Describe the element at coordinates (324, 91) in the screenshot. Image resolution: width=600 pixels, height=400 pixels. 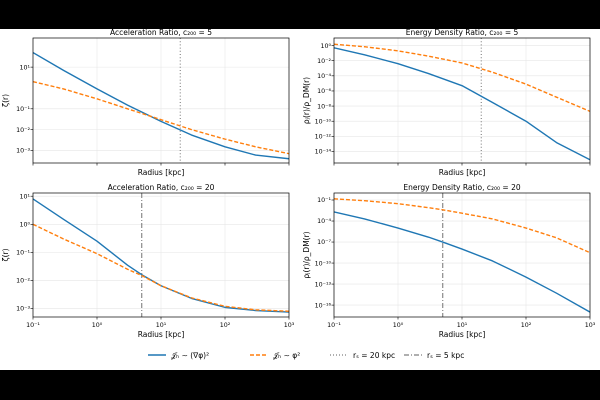
I see `y-tick-label: 10⁻⁶` at that location.